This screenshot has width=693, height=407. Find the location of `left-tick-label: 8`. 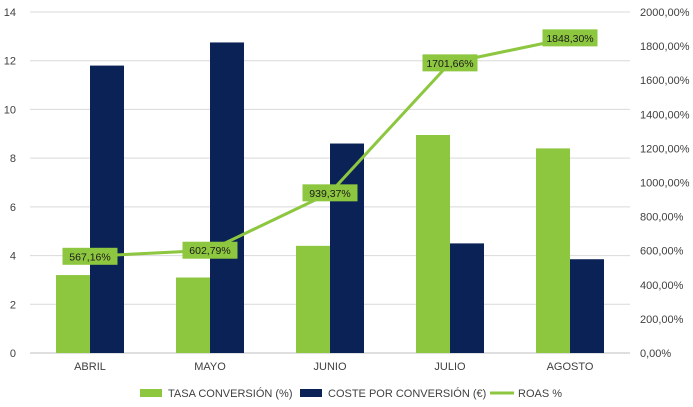

left-tick-label: 8 is located at coordinates (13, 159).